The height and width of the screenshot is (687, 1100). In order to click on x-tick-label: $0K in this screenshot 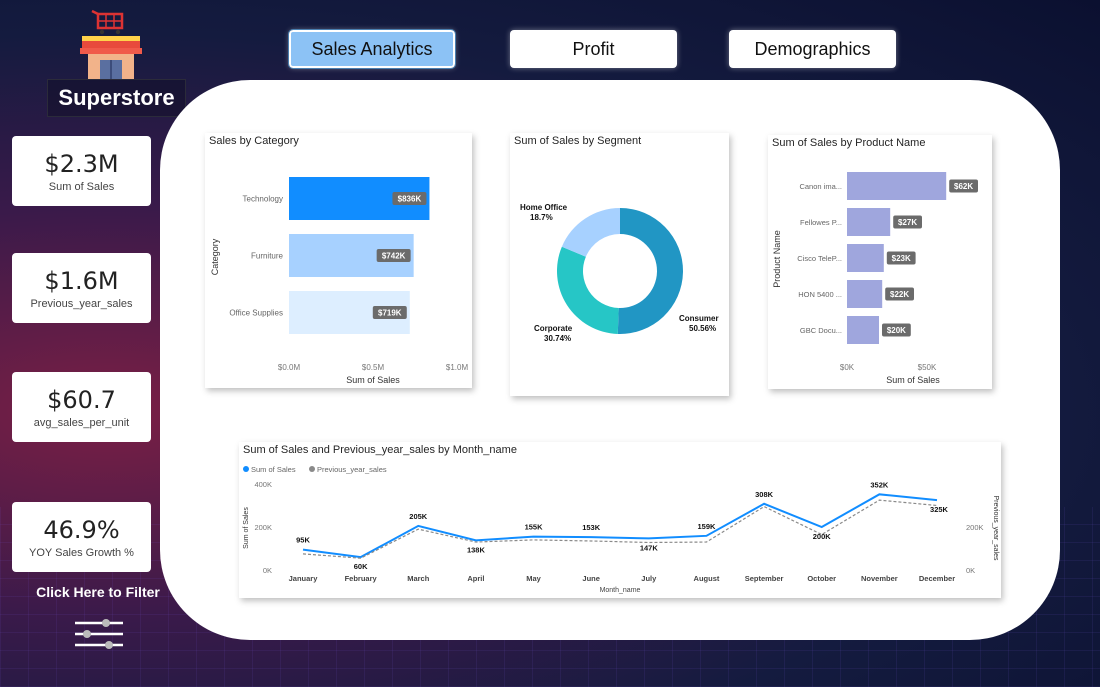, I will do `click(847, 367)`.